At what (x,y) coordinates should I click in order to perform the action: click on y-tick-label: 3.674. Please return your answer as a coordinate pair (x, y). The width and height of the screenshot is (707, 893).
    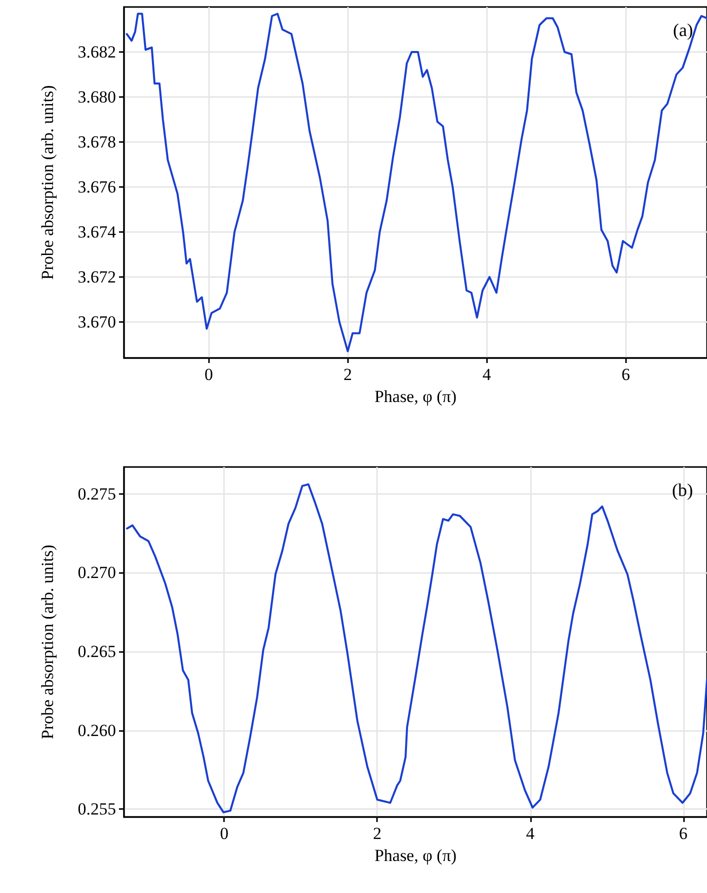
    Looking at the image, I should click on (97, 232).